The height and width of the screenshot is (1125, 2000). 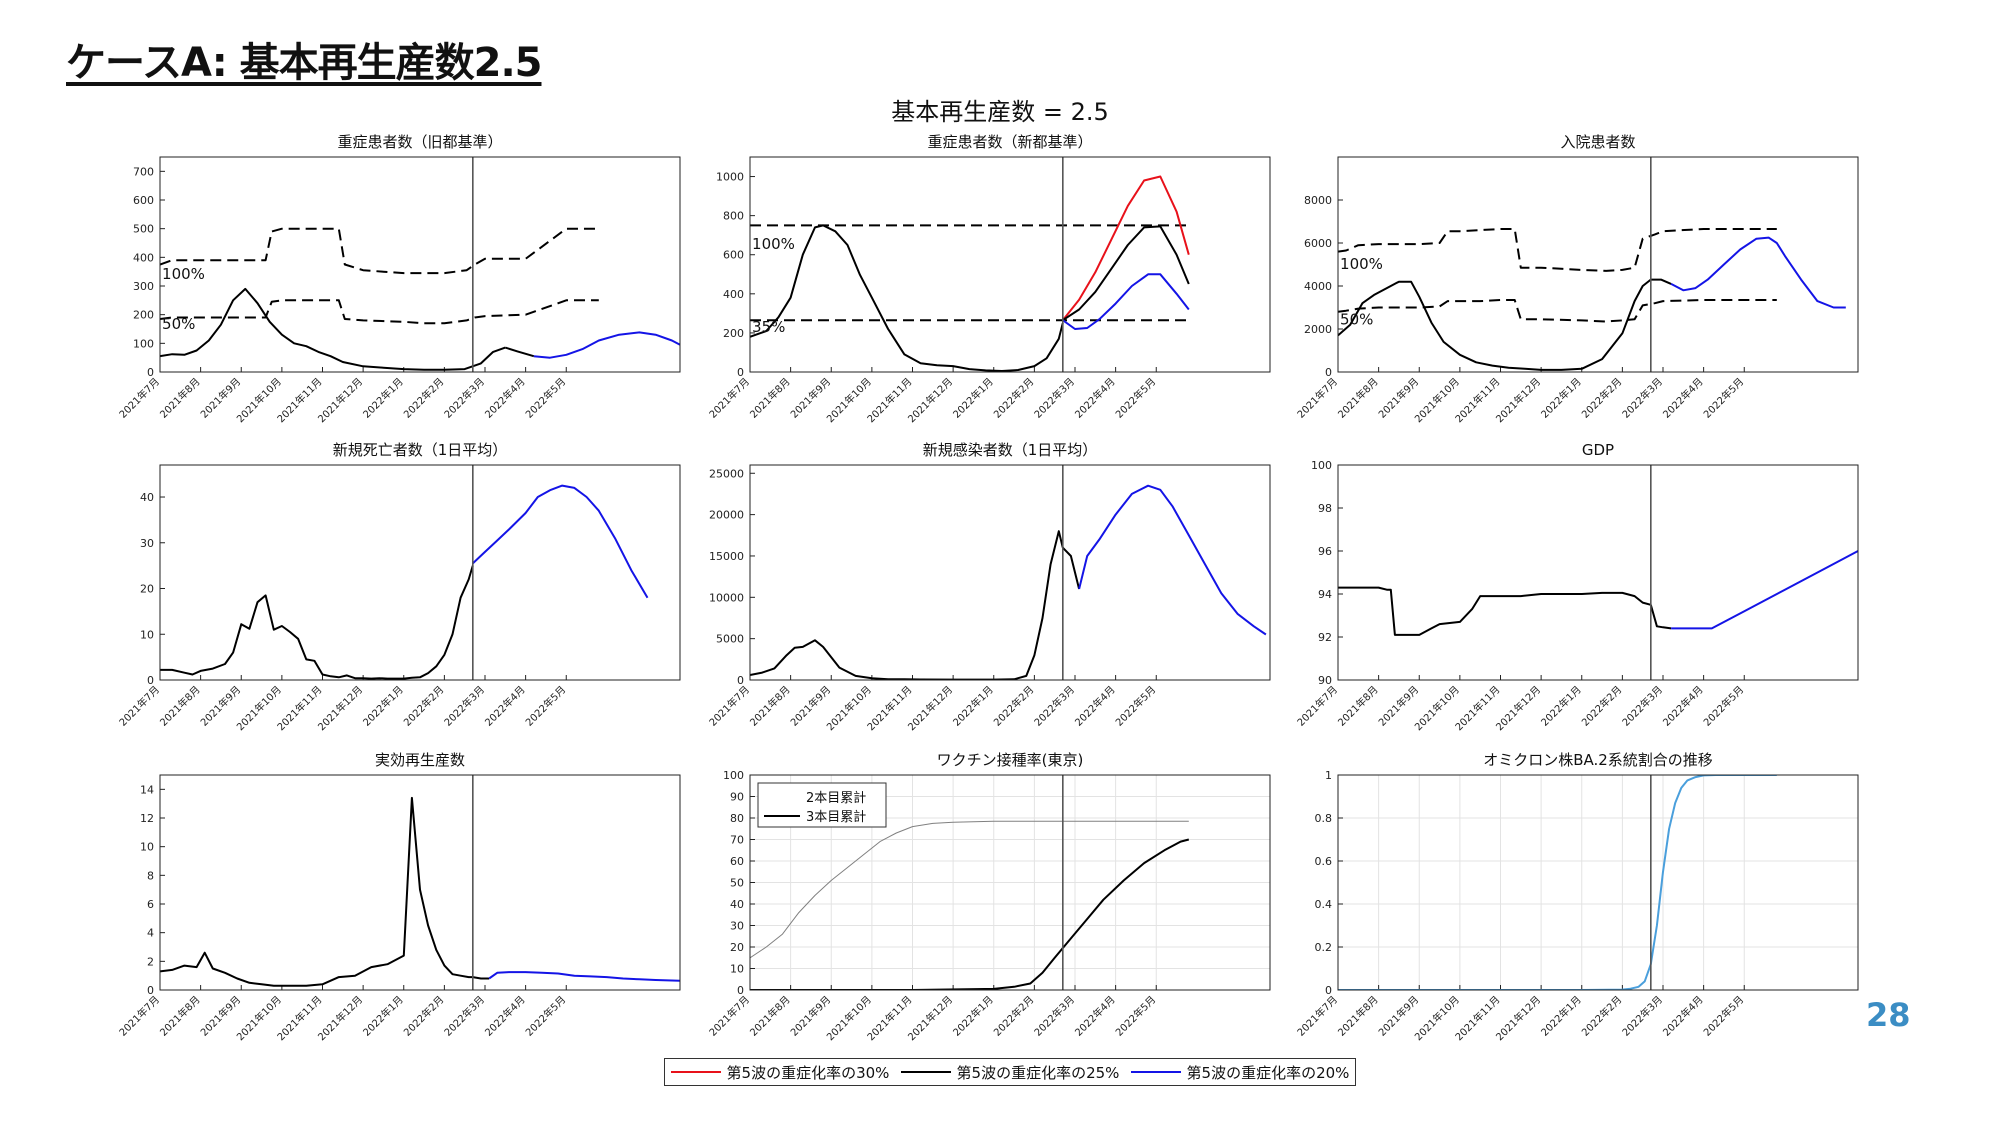 I want to click on y-tick-label: 10, so click(x=147, y=847).